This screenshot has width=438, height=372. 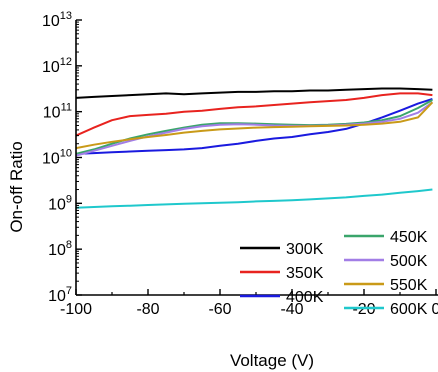 I want to click on x-tick-label: -80, so click(x=147, y=309).